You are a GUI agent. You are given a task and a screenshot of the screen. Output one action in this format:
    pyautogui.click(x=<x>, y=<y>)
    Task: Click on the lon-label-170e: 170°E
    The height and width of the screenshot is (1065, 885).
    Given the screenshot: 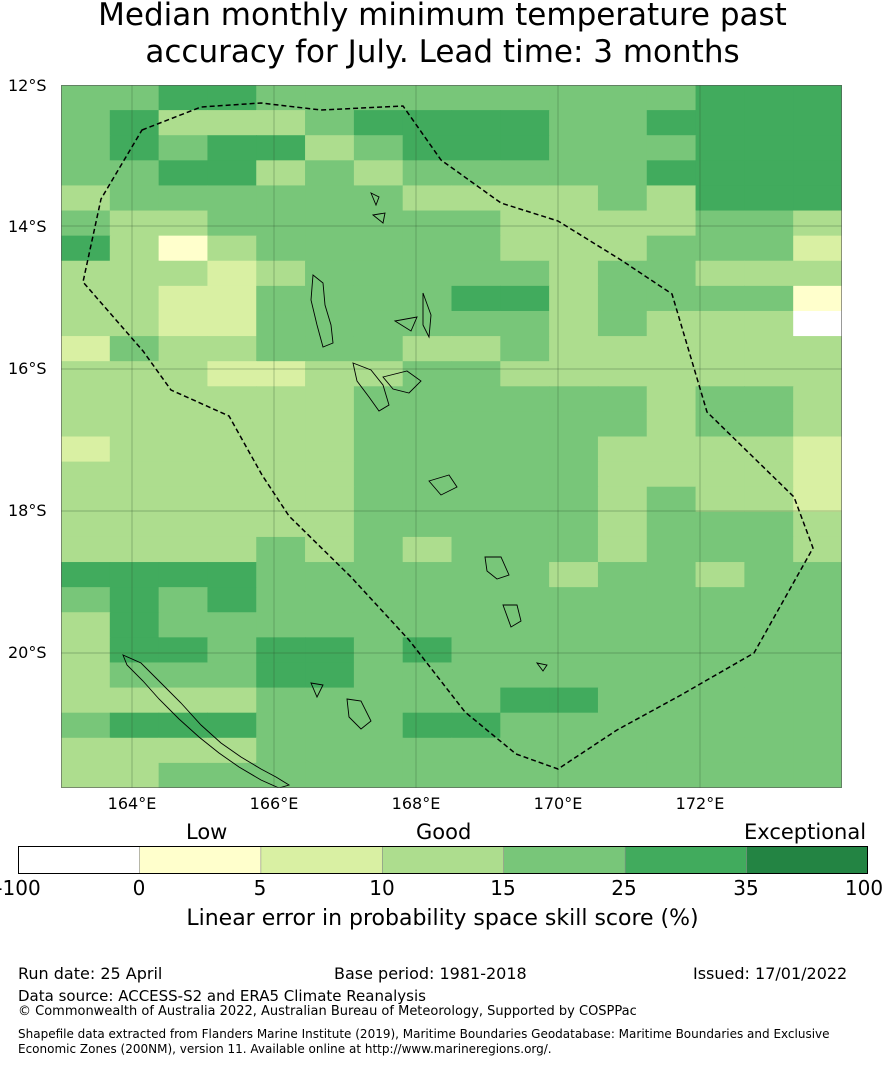 What is the action you would take?
    pyautogui.click(x=558, y=803)
    